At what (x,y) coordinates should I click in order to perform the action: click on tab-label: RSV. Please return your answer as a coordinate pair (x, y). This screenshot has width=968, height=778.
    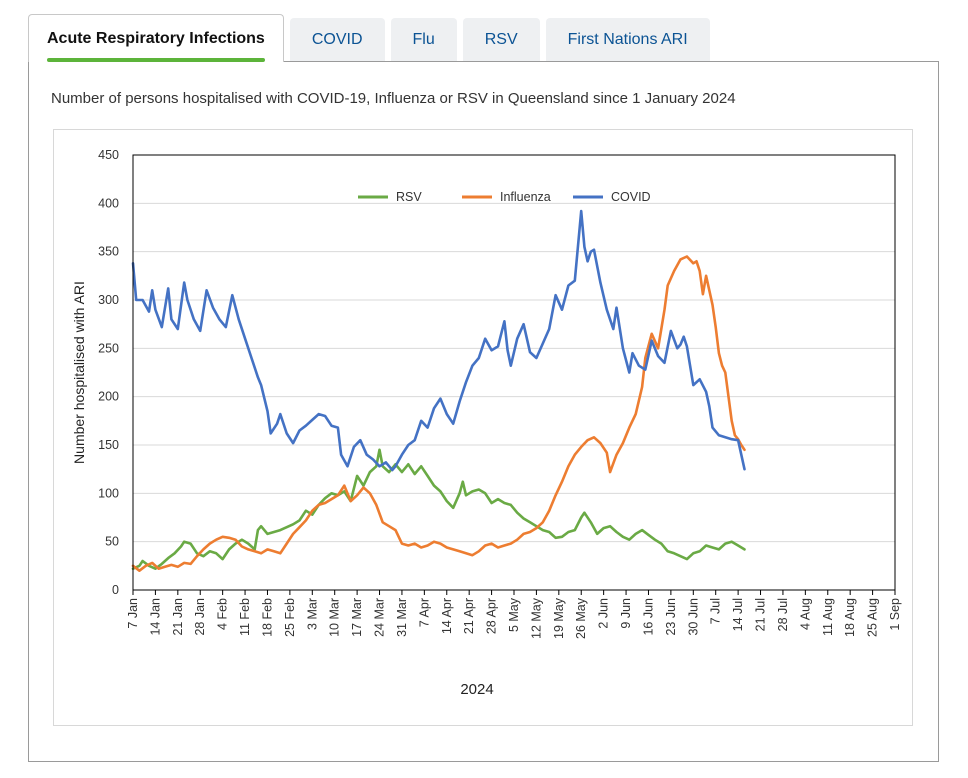
    Looking at the image, I should click on (501, 39).